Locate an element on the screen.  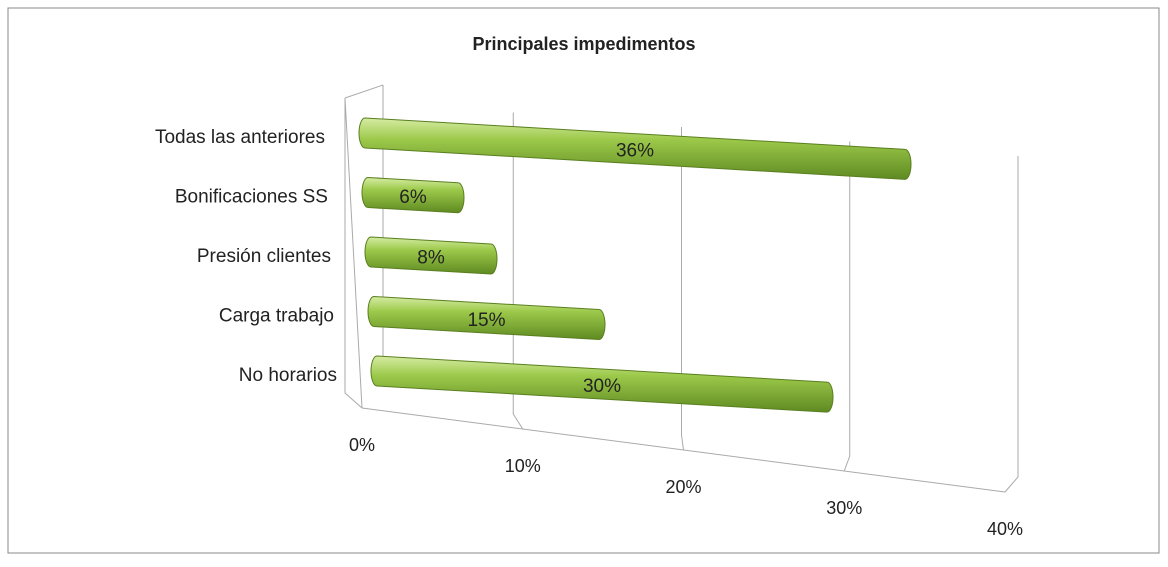
data-label: 8% is located at coordinates (431, 257).